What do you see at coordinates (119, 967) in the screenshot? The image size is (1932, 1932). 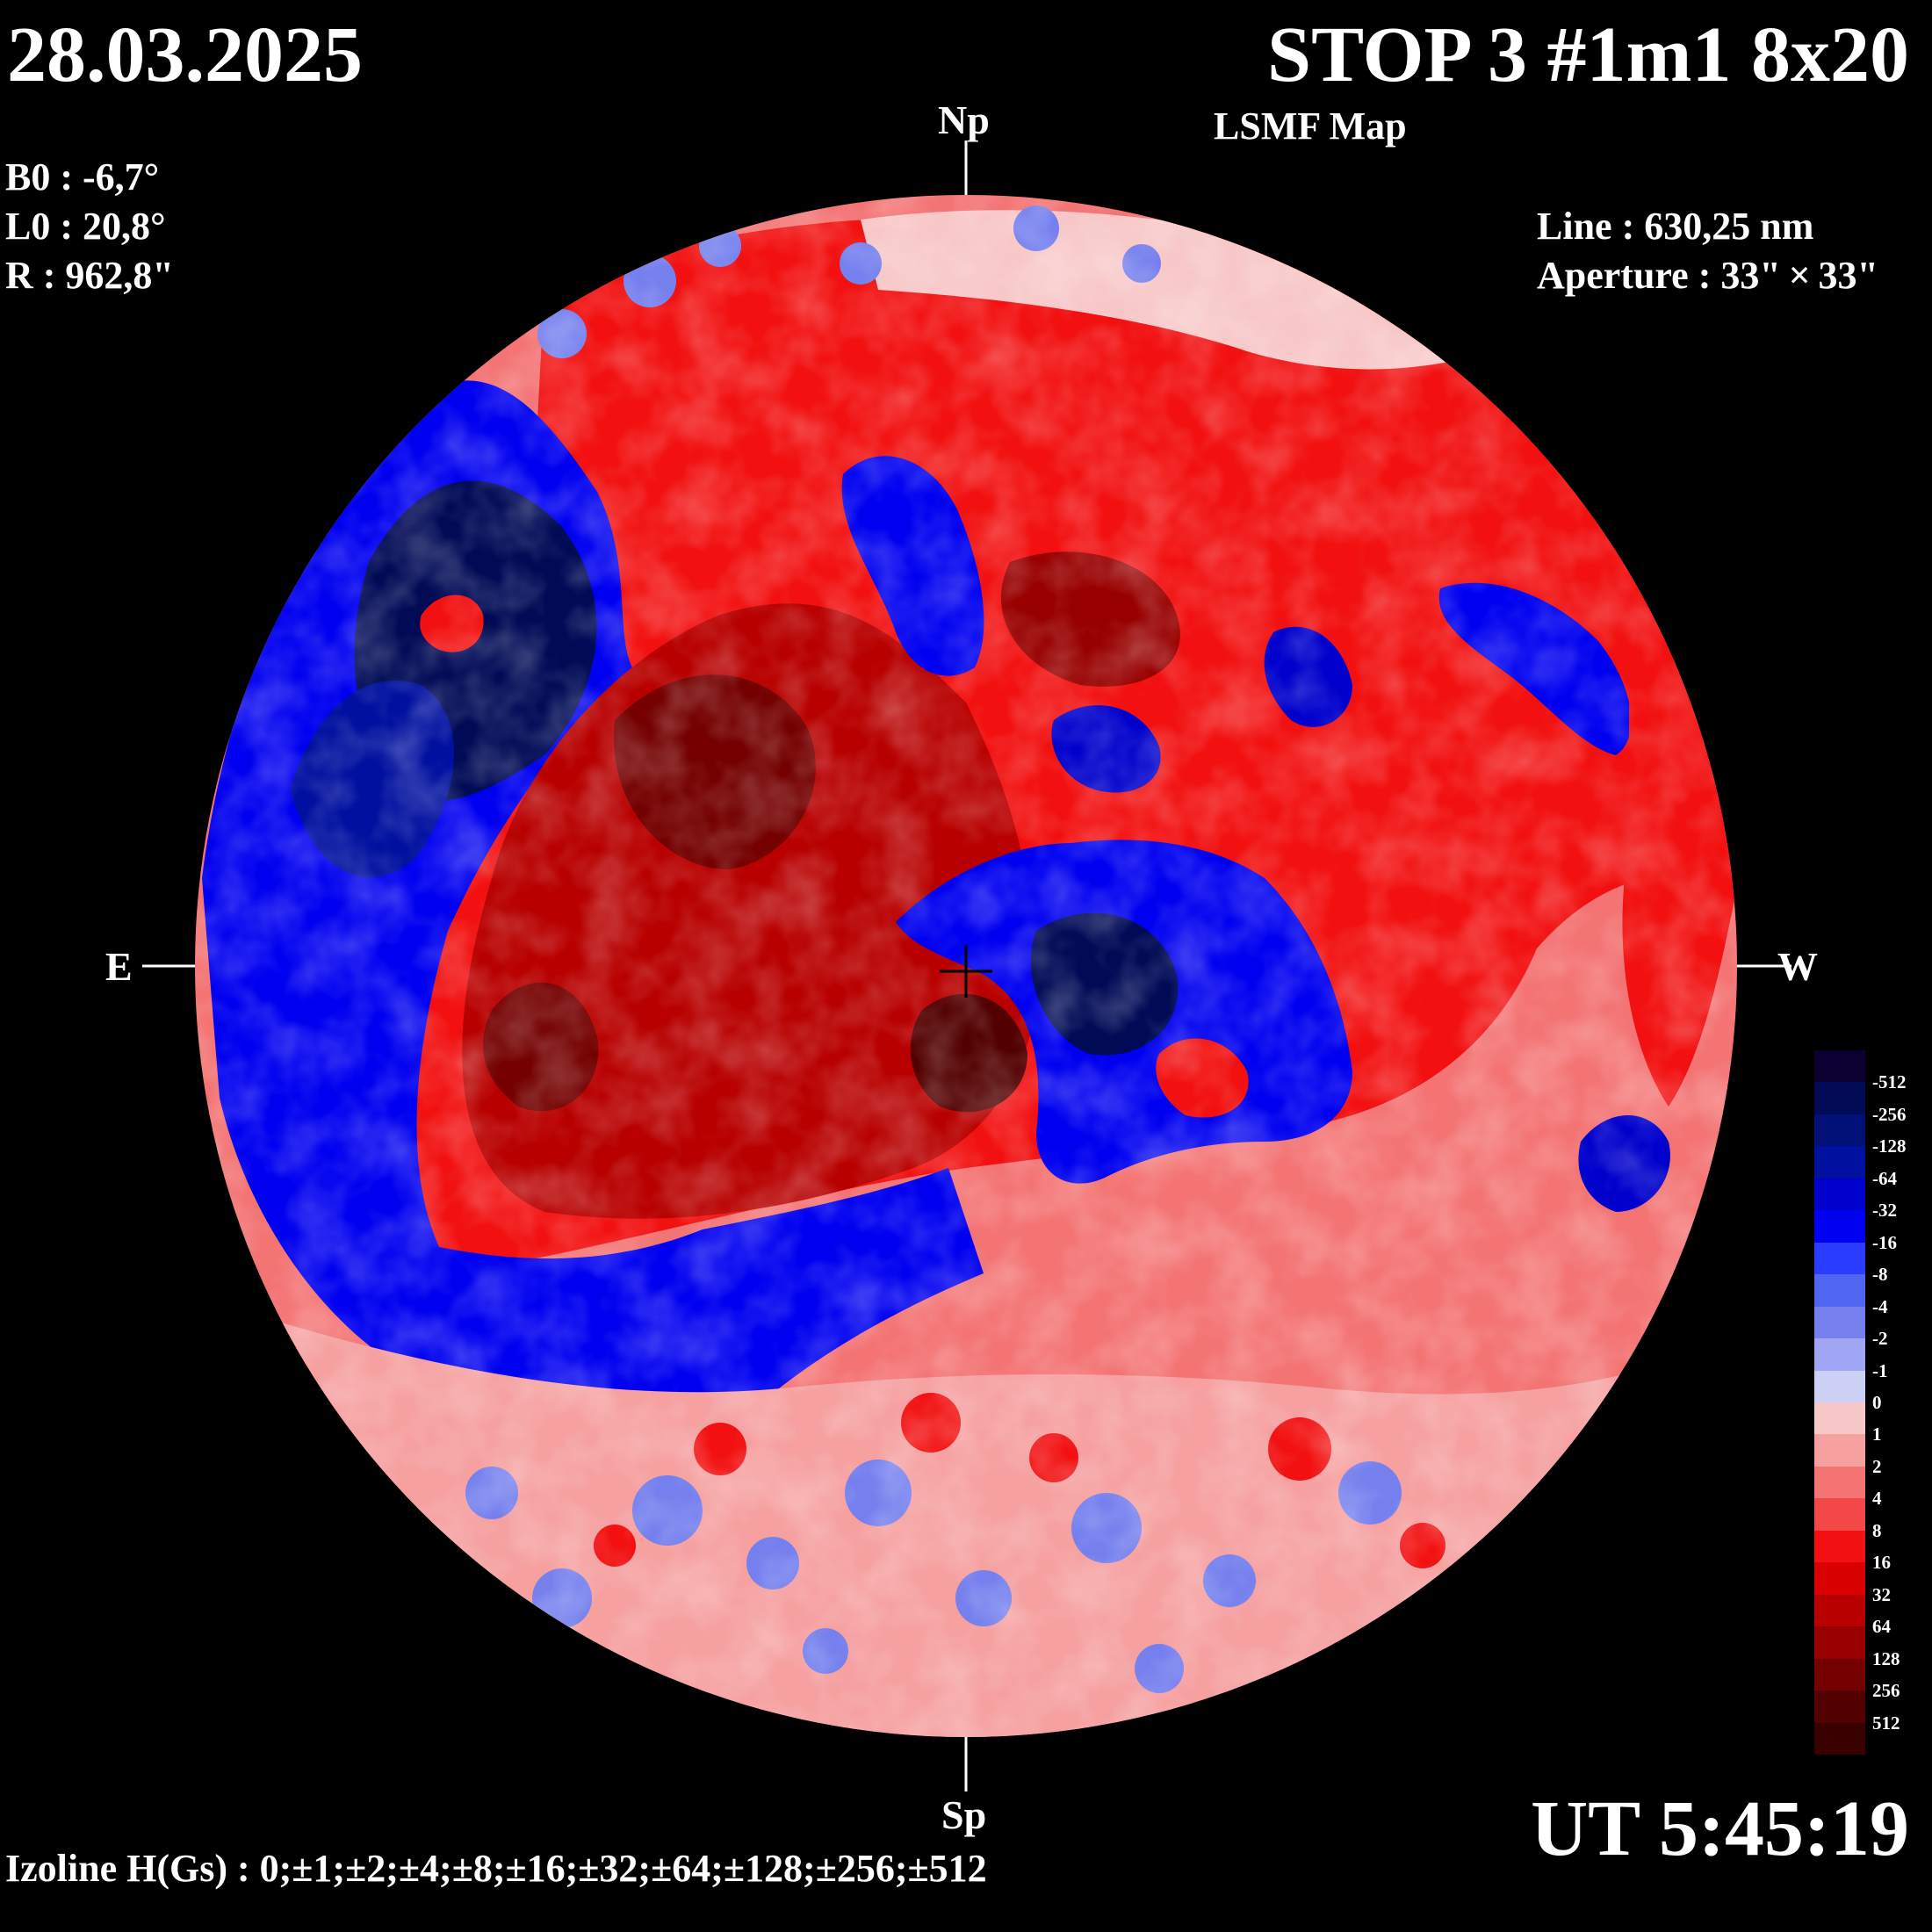 I see `east-label: E` at bounding box center [119, 967].